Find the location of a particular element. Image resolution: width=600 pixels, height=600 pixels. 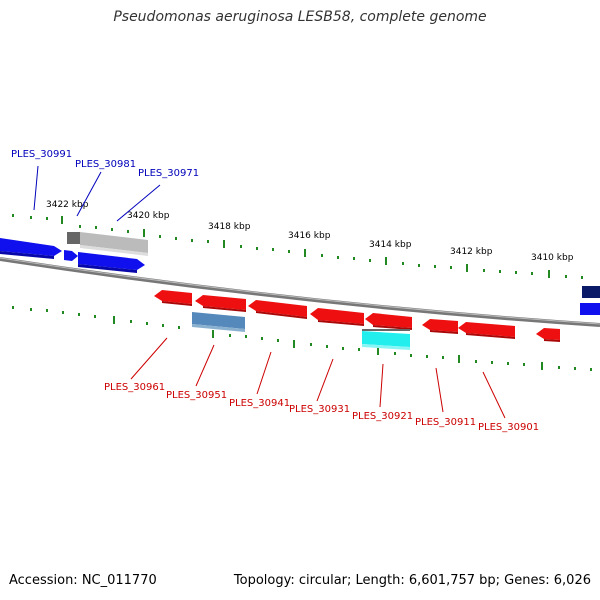

gene-label-ples-30931: PLES_30931 is located at coordinates (319, 409).